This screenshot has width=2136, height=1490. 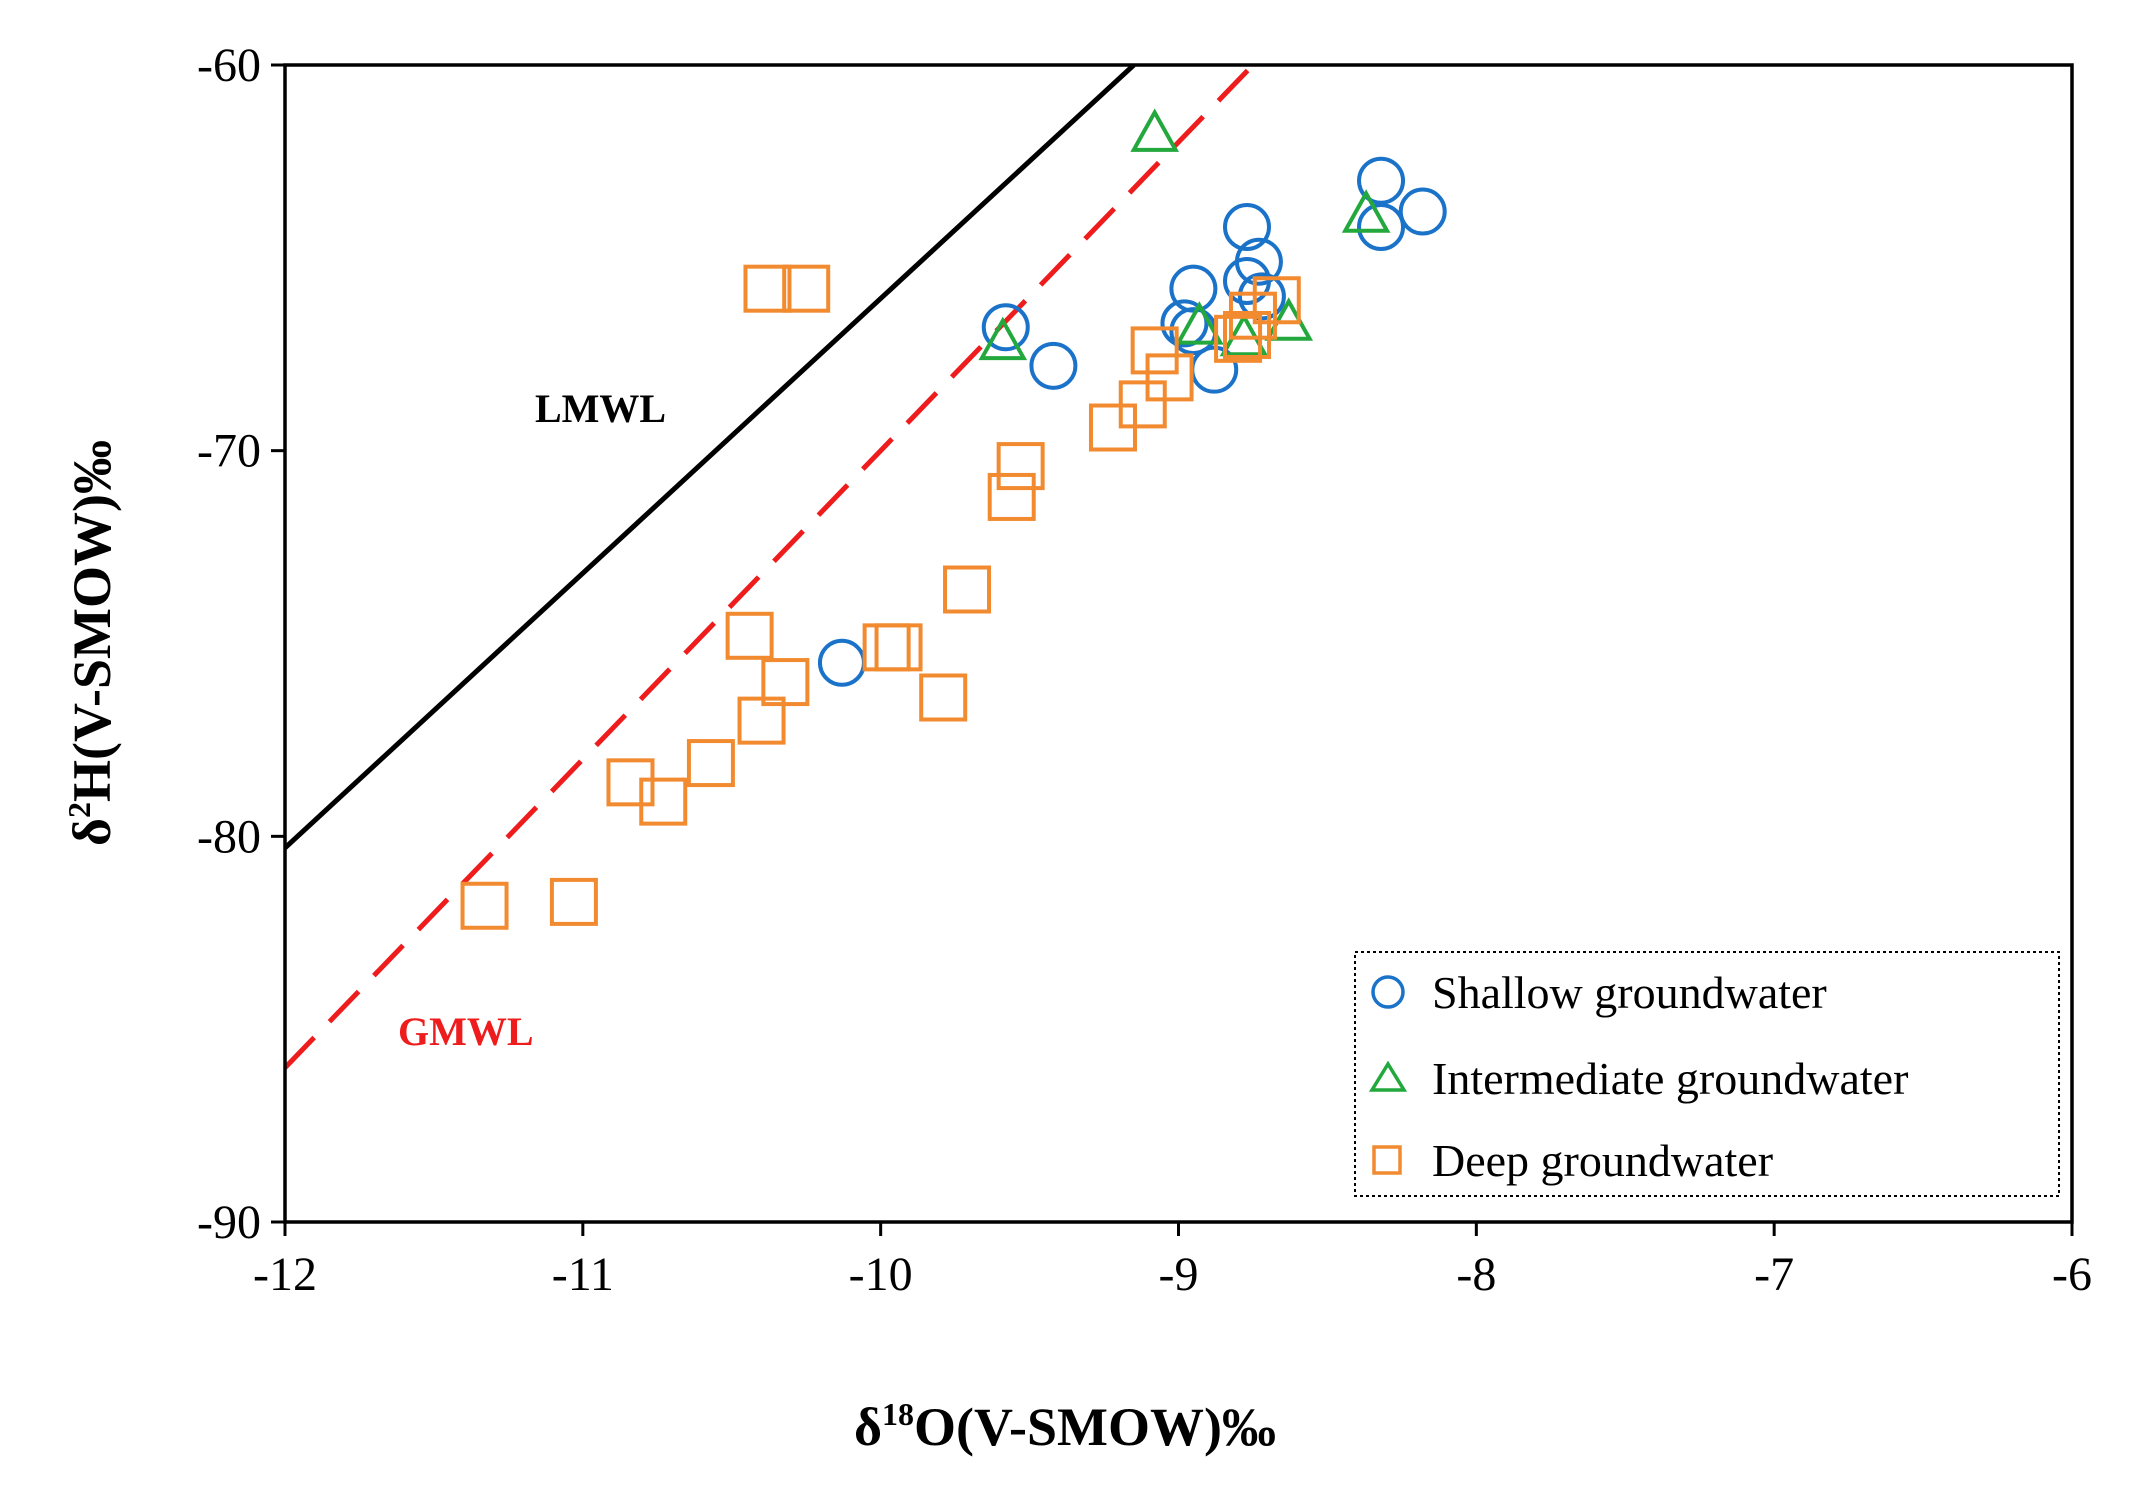 What do you see at coordinates (1179, 1274) in the screenshot?
I see `x-tick-label: -9` at bounding box center [1179, 1274].